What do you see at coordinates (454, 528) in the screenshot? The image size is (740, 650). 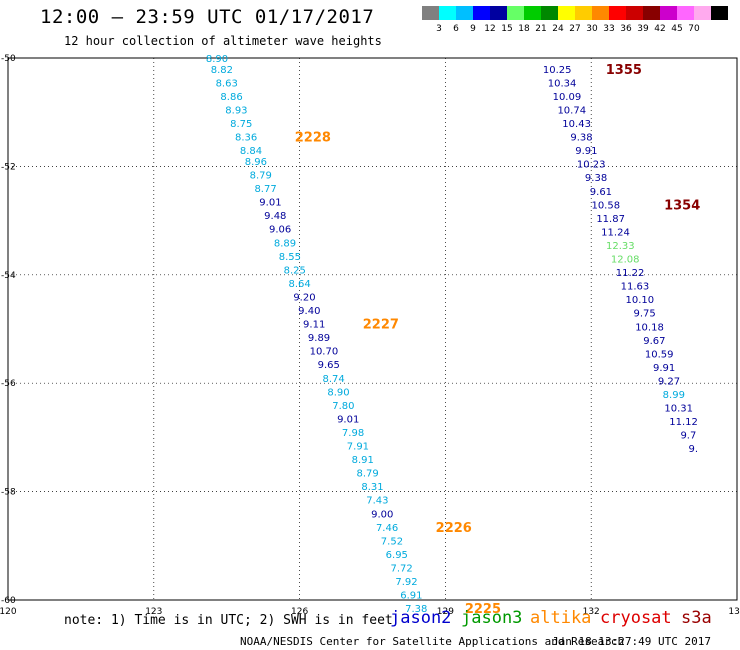 I see `pass-time-label: 2226` at bounding box center [454, 528].